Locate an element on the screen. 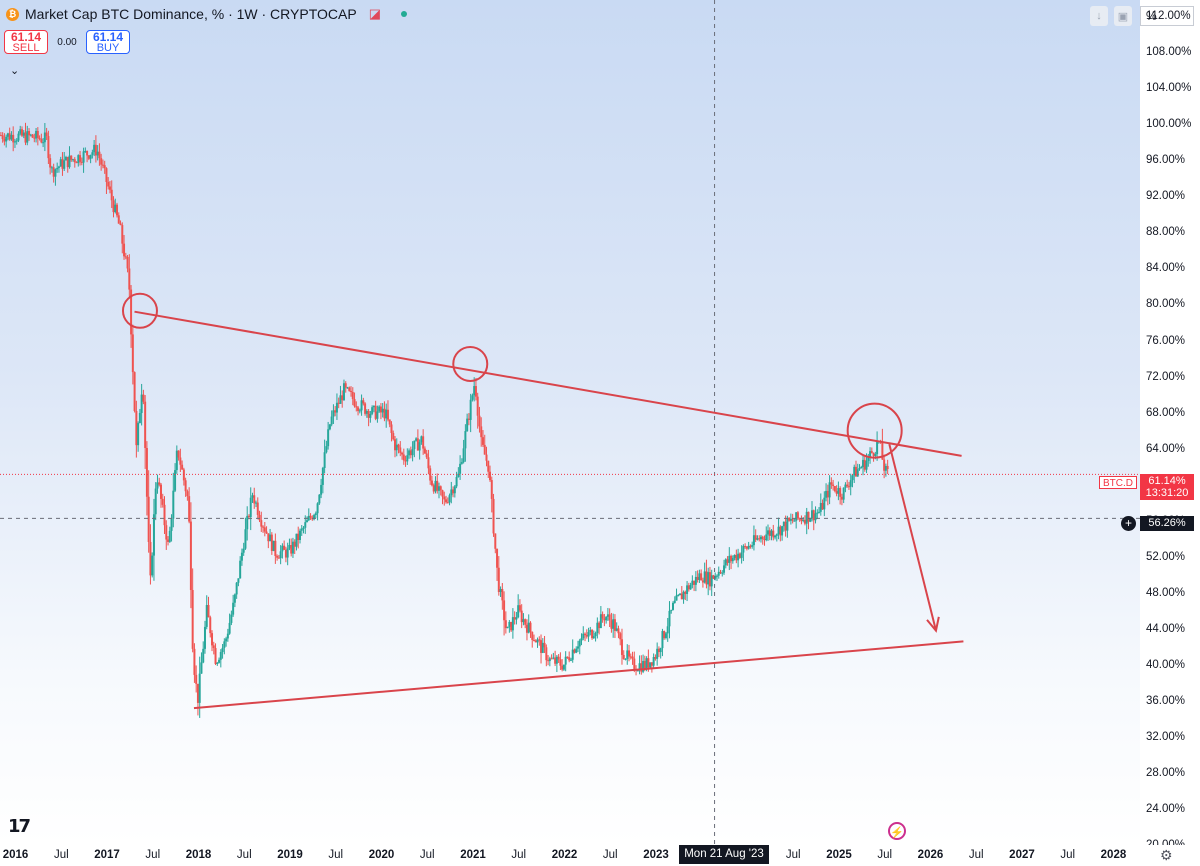 The height and width of the screenshot is (866, 1200). auto-scale-icon: ▣ is located at coordinates (1123, 16).